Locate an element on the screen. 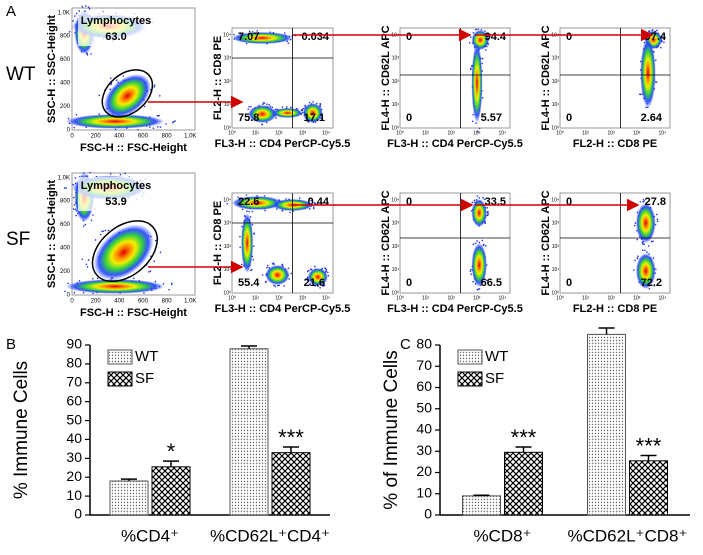 The image size is (703, 555). y-tick-label: 20 is located at coordinates (424, 471).